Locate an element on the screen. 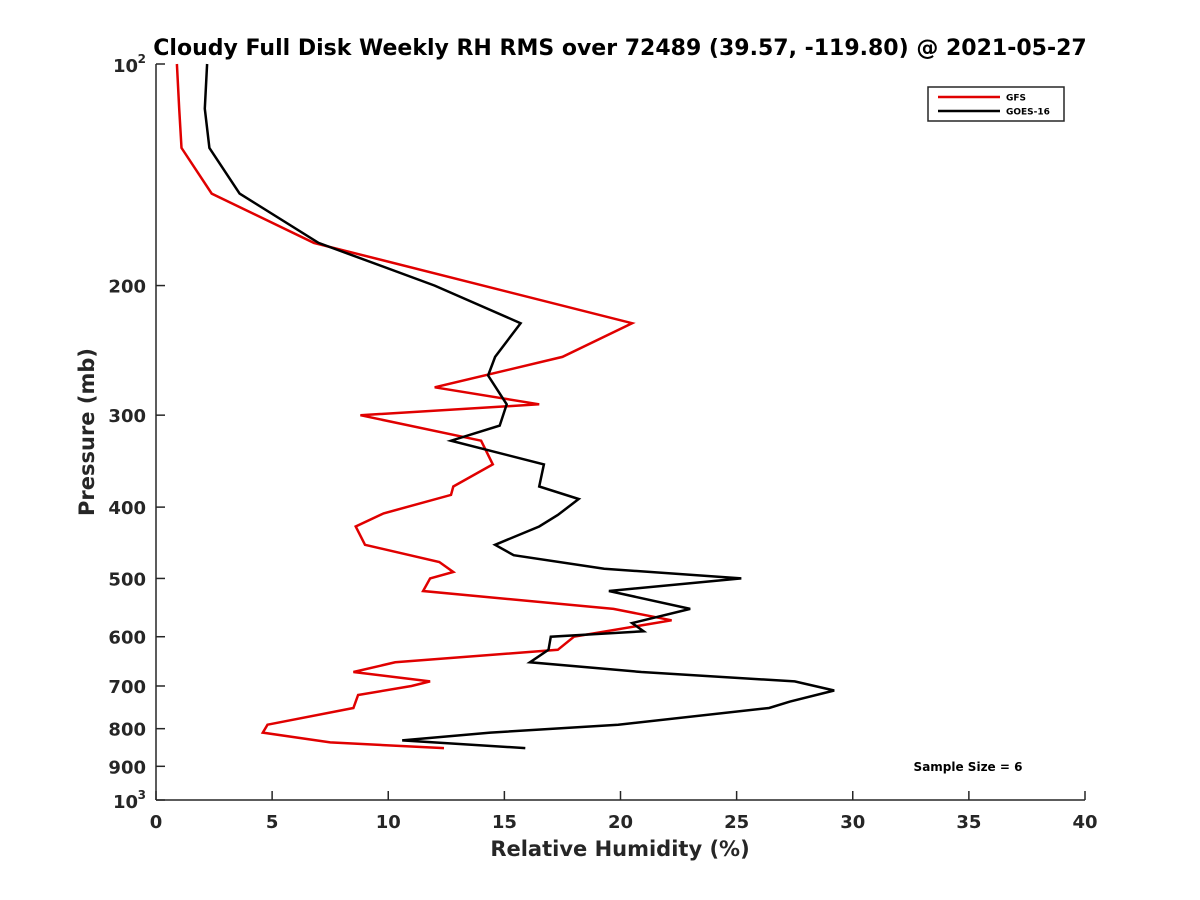 Image resolution: width=1200 pixels, height=900 pixels. y-tick-label: 800 is located at coordinates (127, 730).